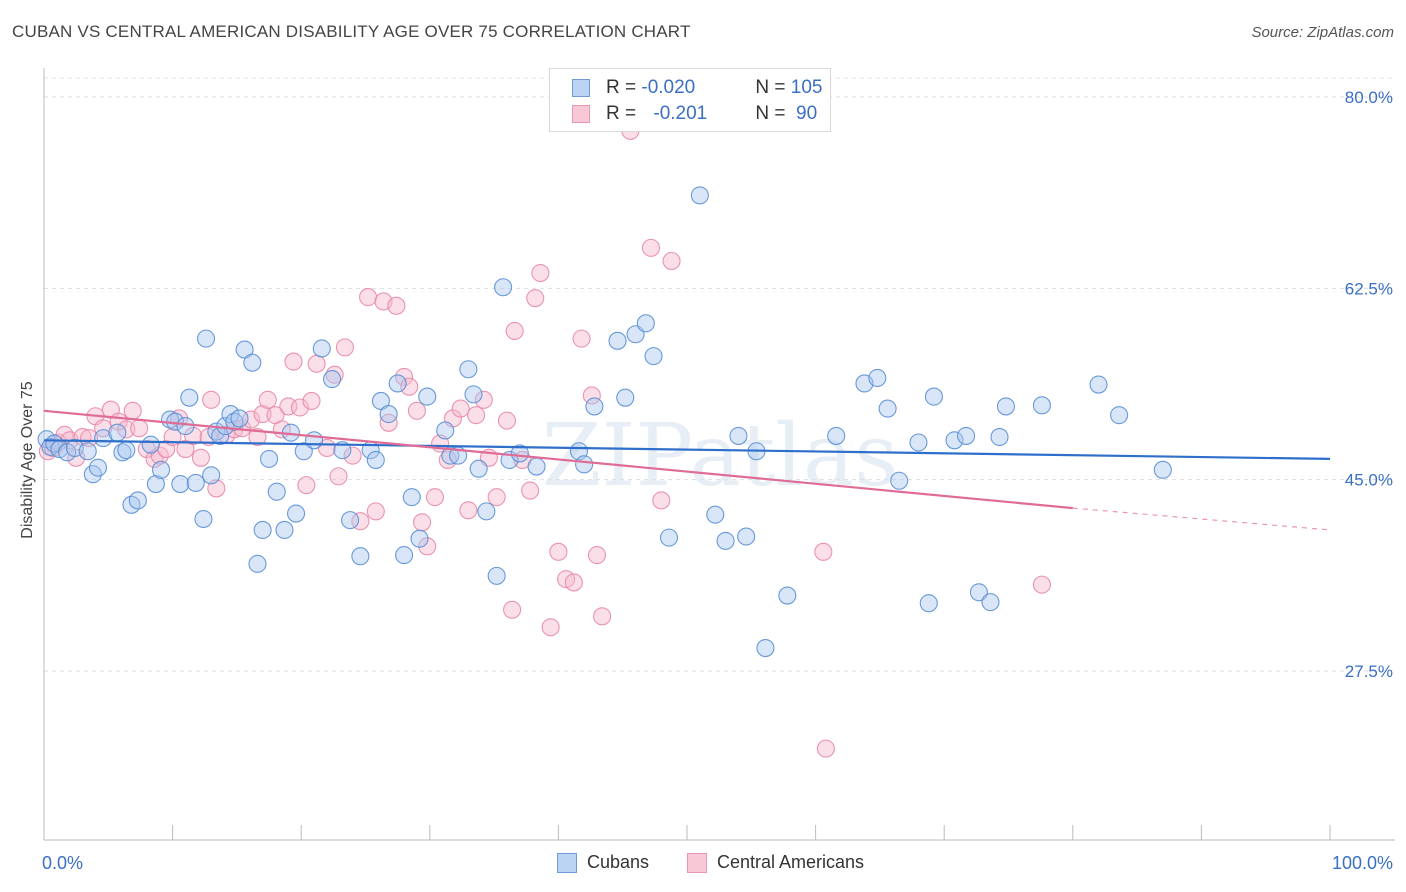 This screenshot has width=1406, height=892. What do you see at coordinates (618, 862) in the screenshot?
I see `cubans-legend-label: Cubans` at bounding box center [618, 862].